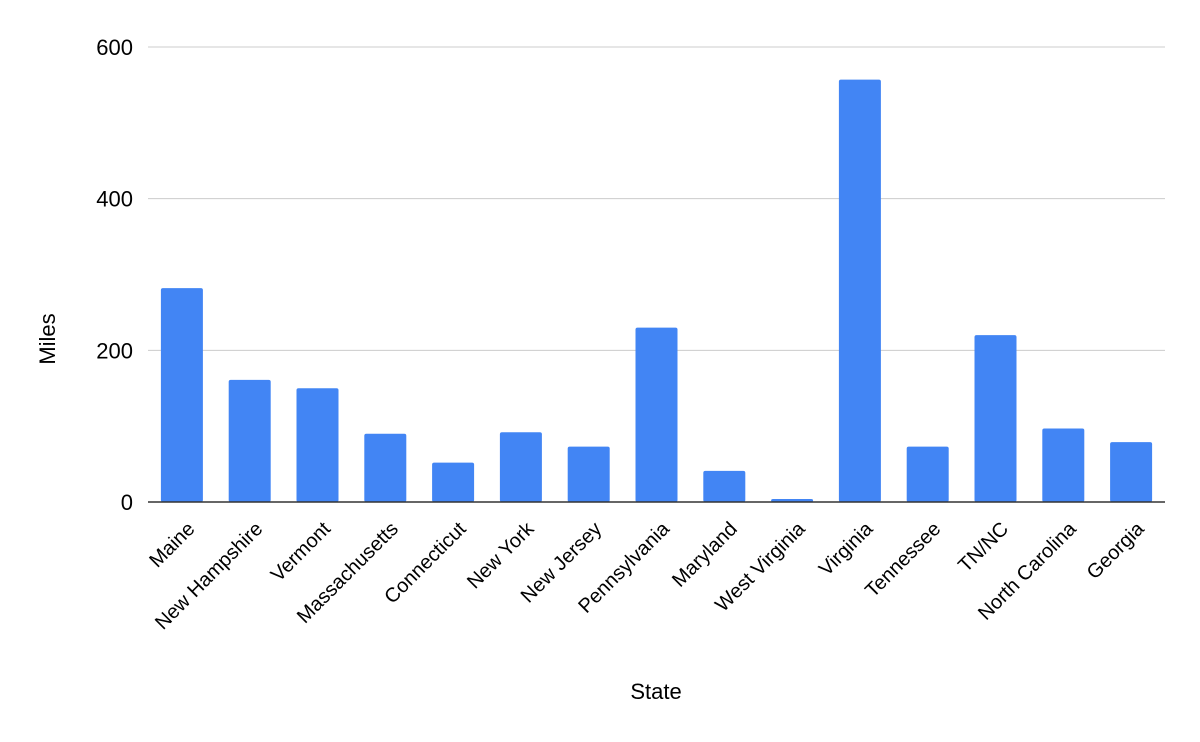 This screenshot has height=742, width=1200. I want to click on x-category-label: Vermont, so click(301, 552).